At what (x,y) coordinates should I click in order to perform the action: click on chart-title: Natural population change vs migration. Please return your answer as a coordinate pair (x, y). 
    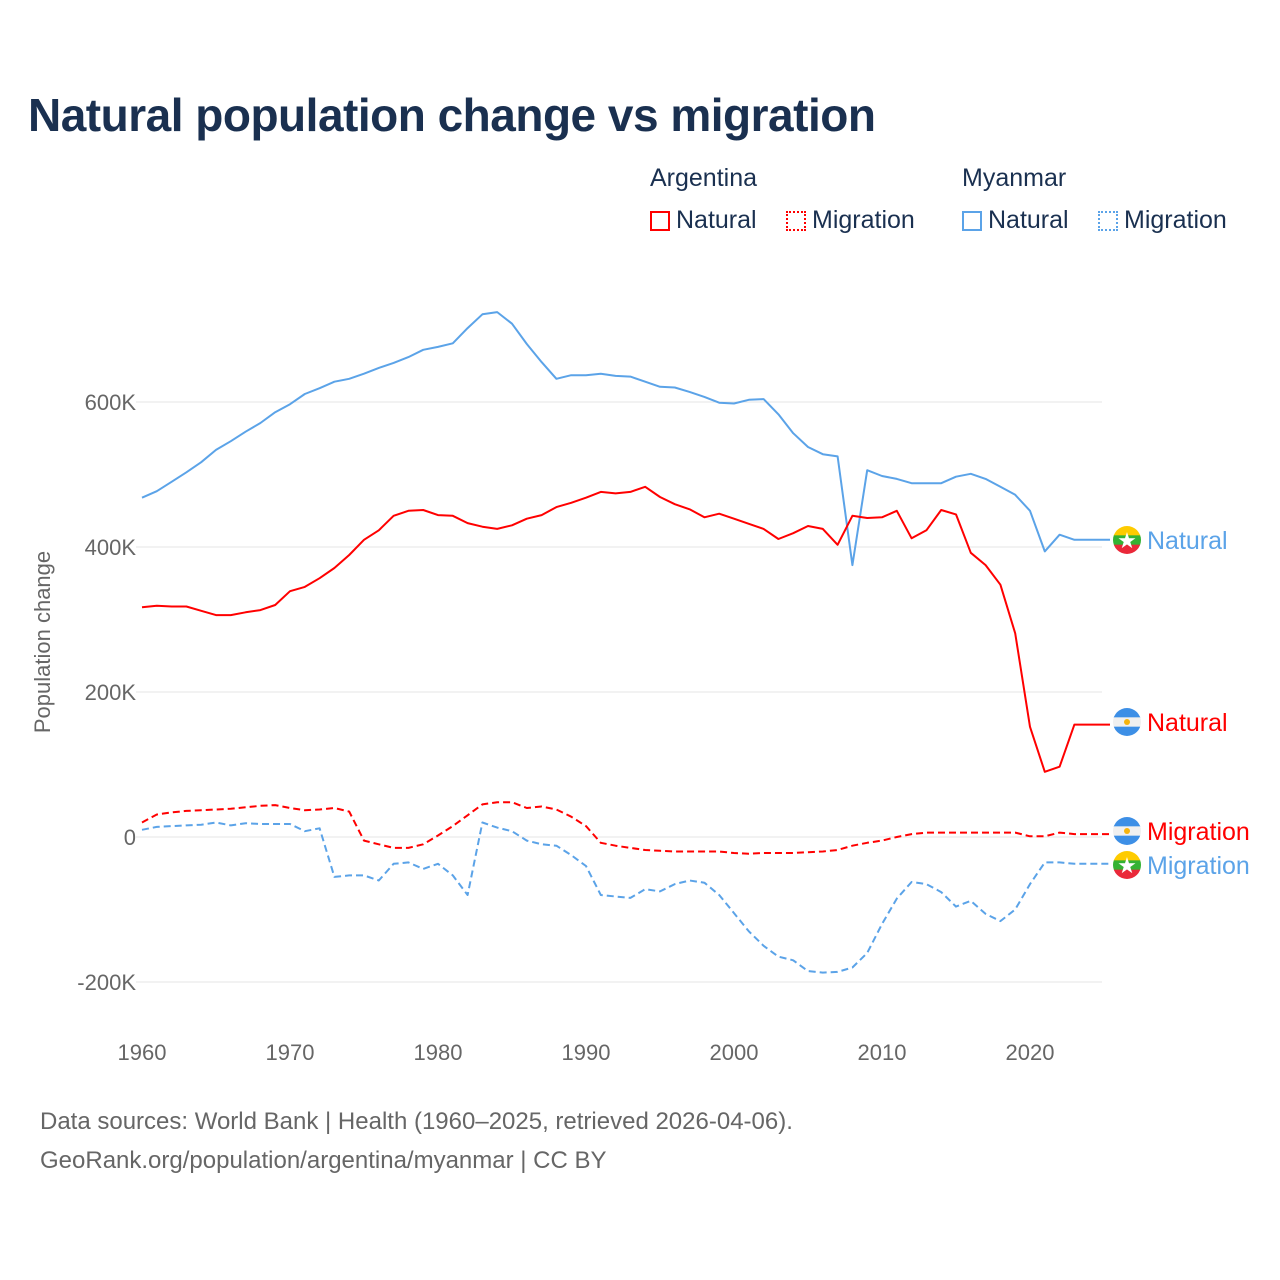
    Looking at the image, I should click on (452, 115).